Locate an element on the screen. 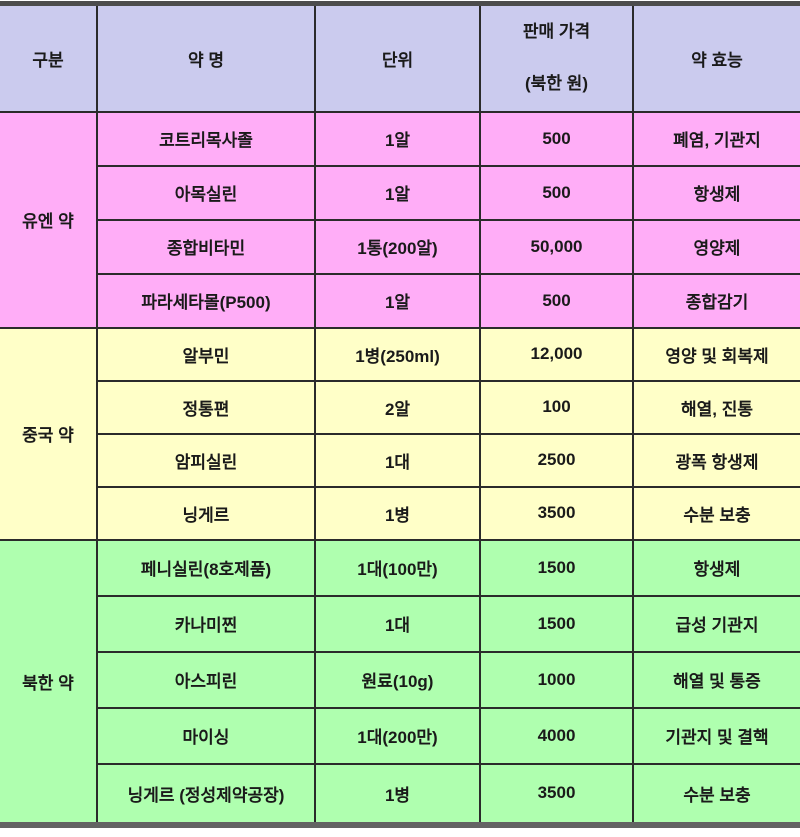 Image resolution: width=800 pixels, height=837 pixels. effect-cell: 폐염, 기관지 is located at coordinates (716, 138).